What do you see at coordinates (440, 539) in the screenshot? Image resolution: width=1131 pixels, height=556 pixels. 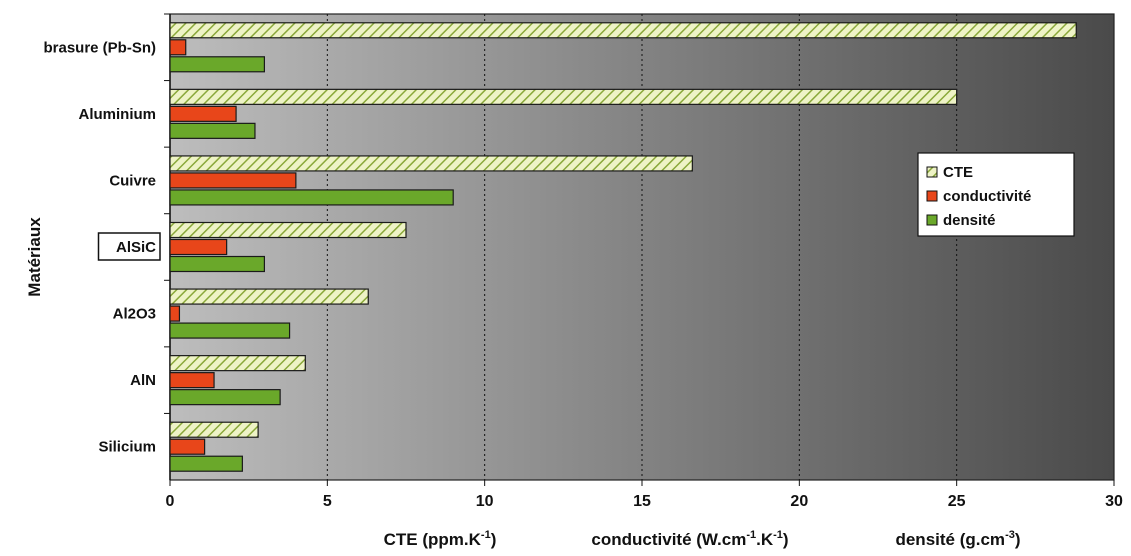 I see `x-axis-title: CTE (ppm.K-1)` at bounding box center [440, 539].